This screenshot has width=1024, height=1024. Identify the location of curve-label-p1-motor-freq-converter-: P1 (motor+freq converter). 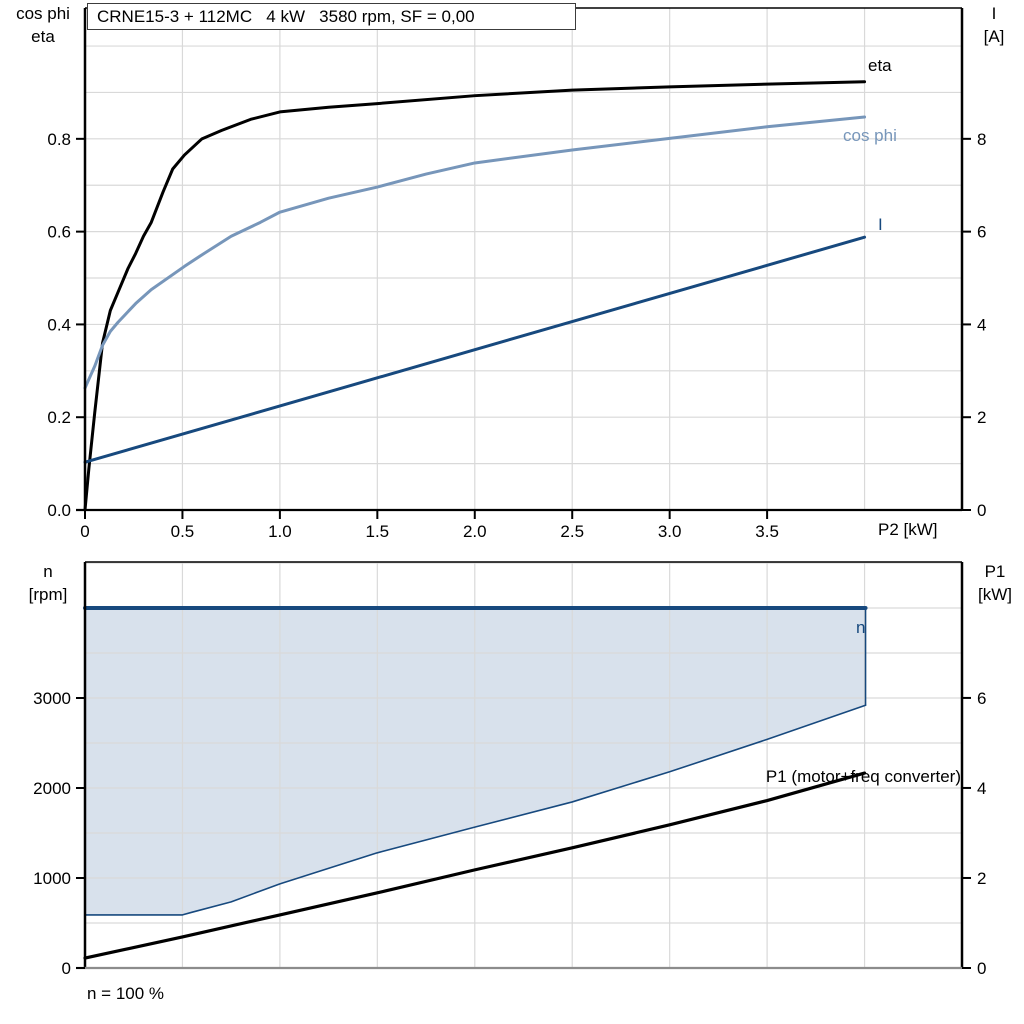
(863, 776).